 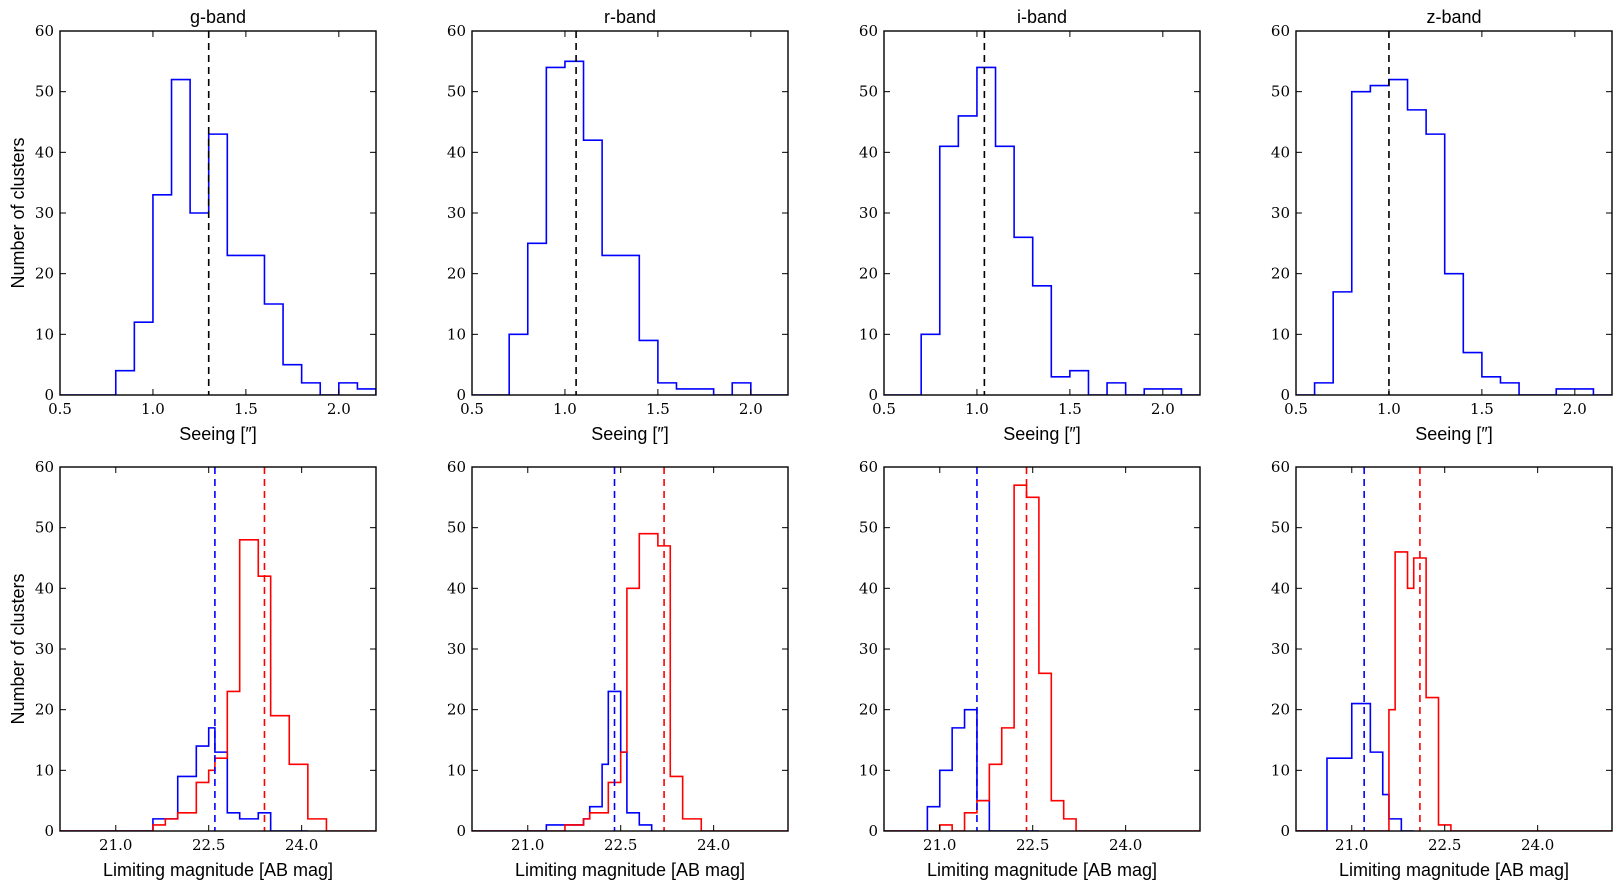 I want to click on panel-5-plot-area, so click(x=218, y=649).